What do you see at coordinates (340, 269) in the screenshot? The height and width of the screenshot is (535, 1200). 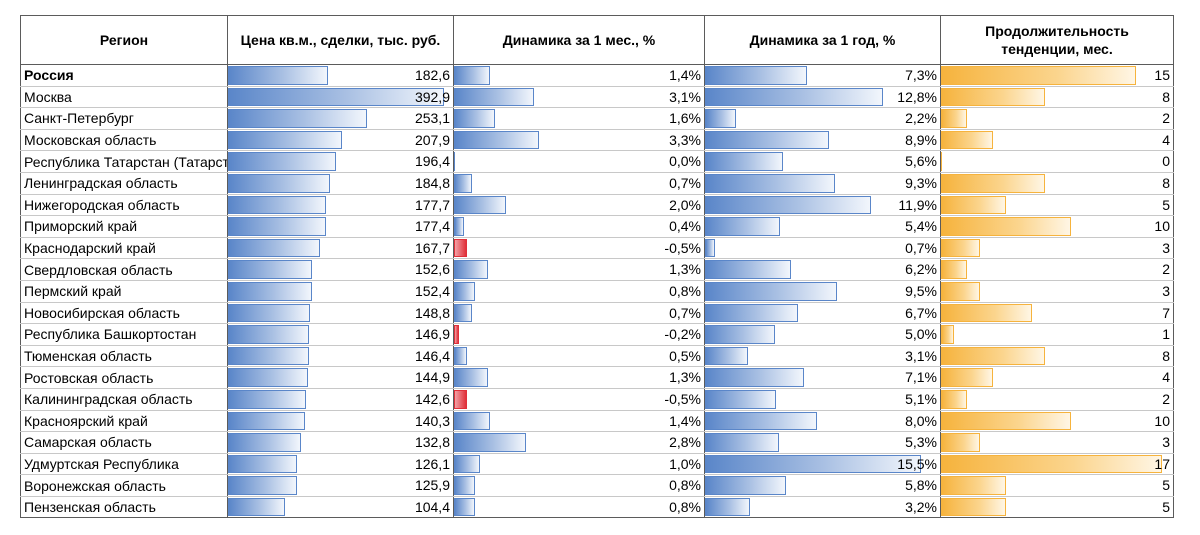 I see `price-cell: 152,6` at bounding box center [340, 269].